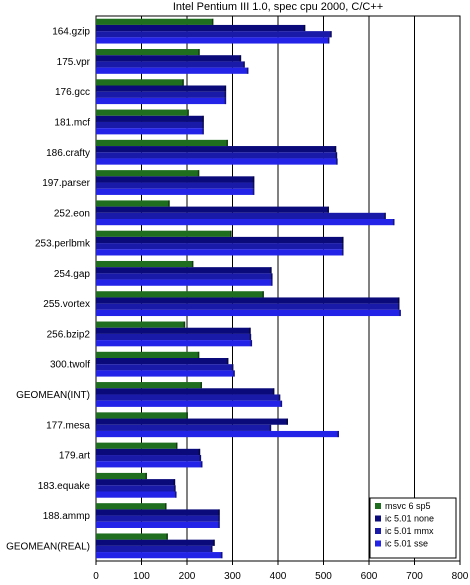  Describe the element at coordinates (64, 486) in the screenshot. I see `category-label: 183.equake` at that location.